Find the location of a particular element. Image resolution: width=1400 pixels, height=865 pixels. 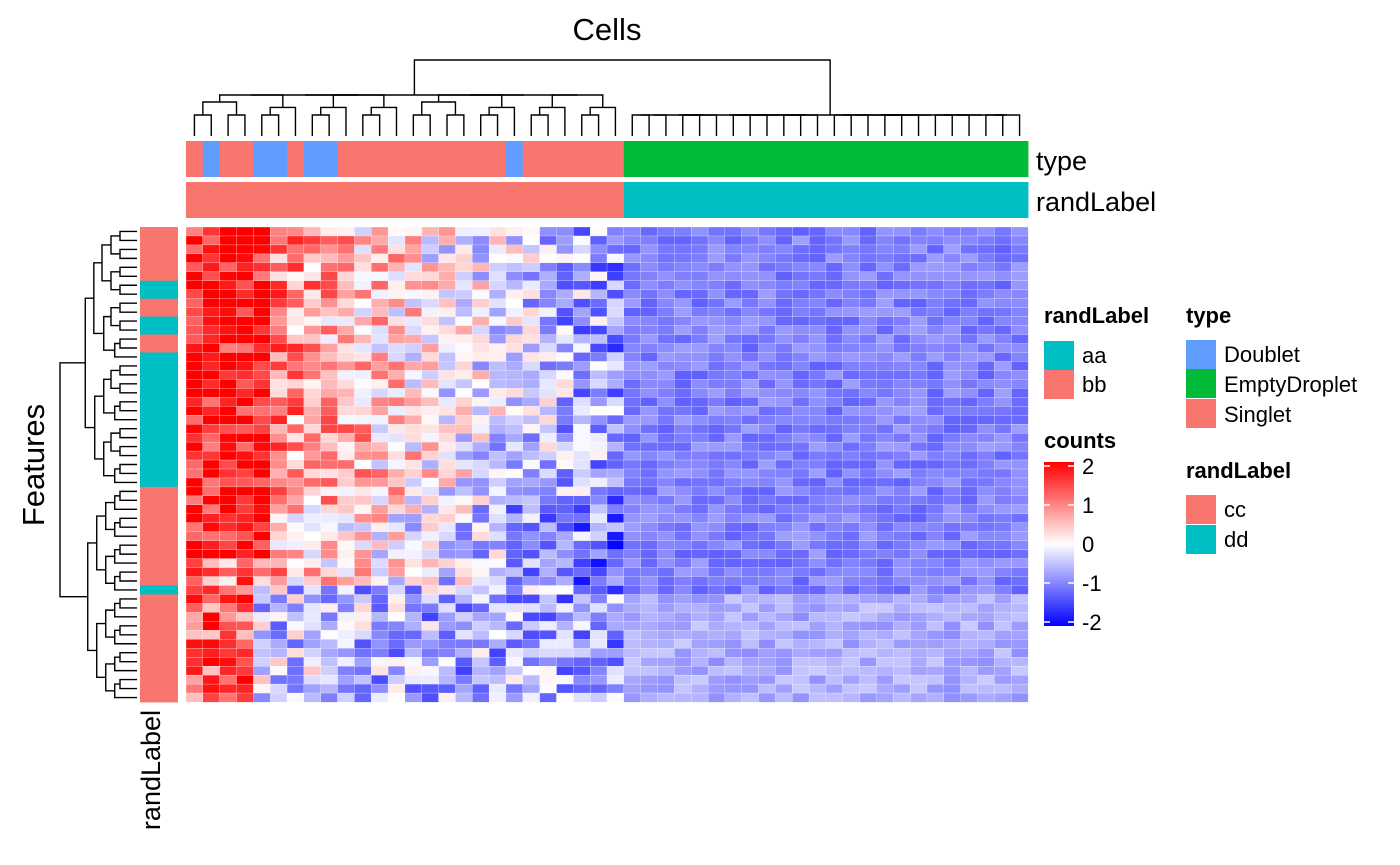

counts-tick-label: 2 is located at coordinates (1088, 466).